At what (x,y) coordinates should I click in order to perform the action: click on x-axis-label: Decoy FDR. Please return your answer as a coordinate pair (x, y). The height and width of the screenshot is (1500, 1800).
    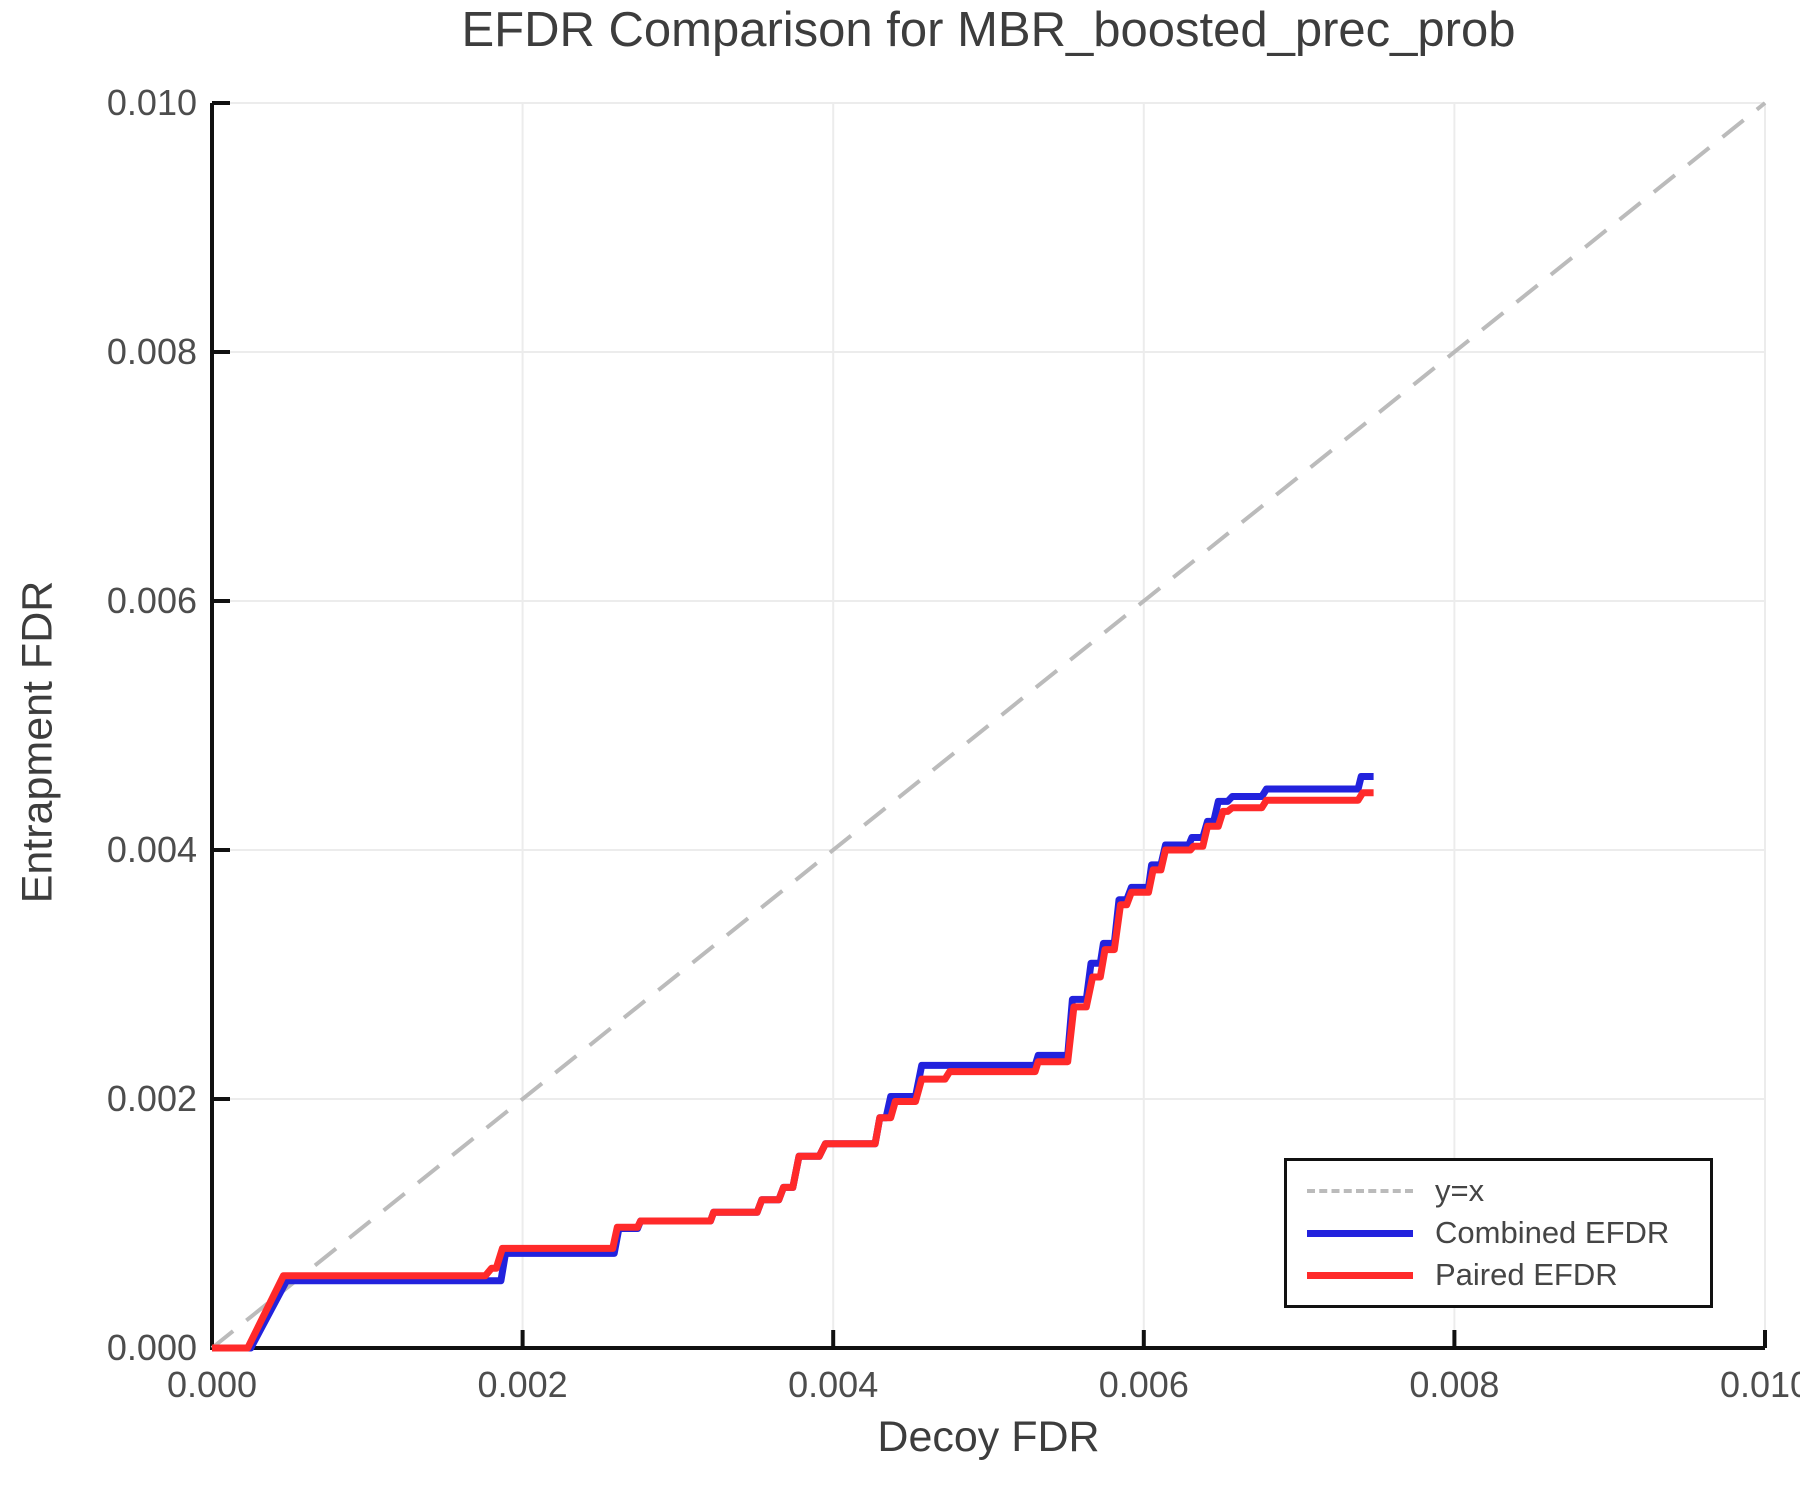
    Looking at the image, I should click on (988, 1437).